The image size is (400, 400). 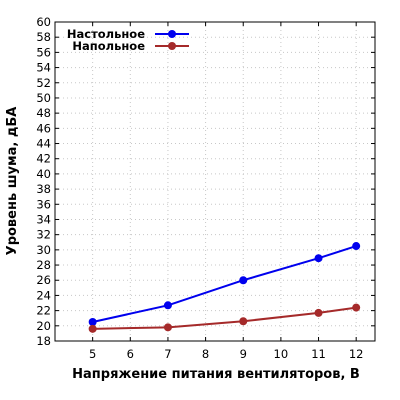 I want to click on y-tick-label: 34, so click(x=43, y=219).